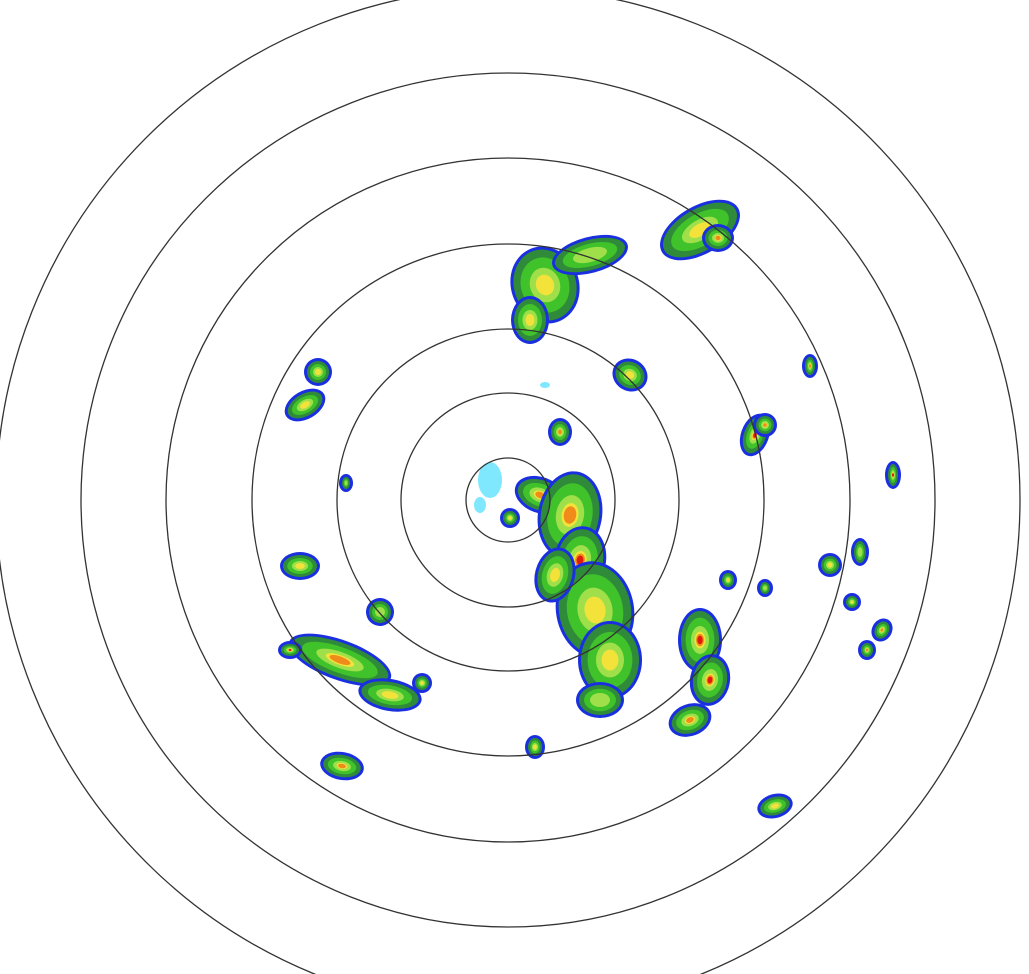  I want to click on range-ring, so click(508, 500).